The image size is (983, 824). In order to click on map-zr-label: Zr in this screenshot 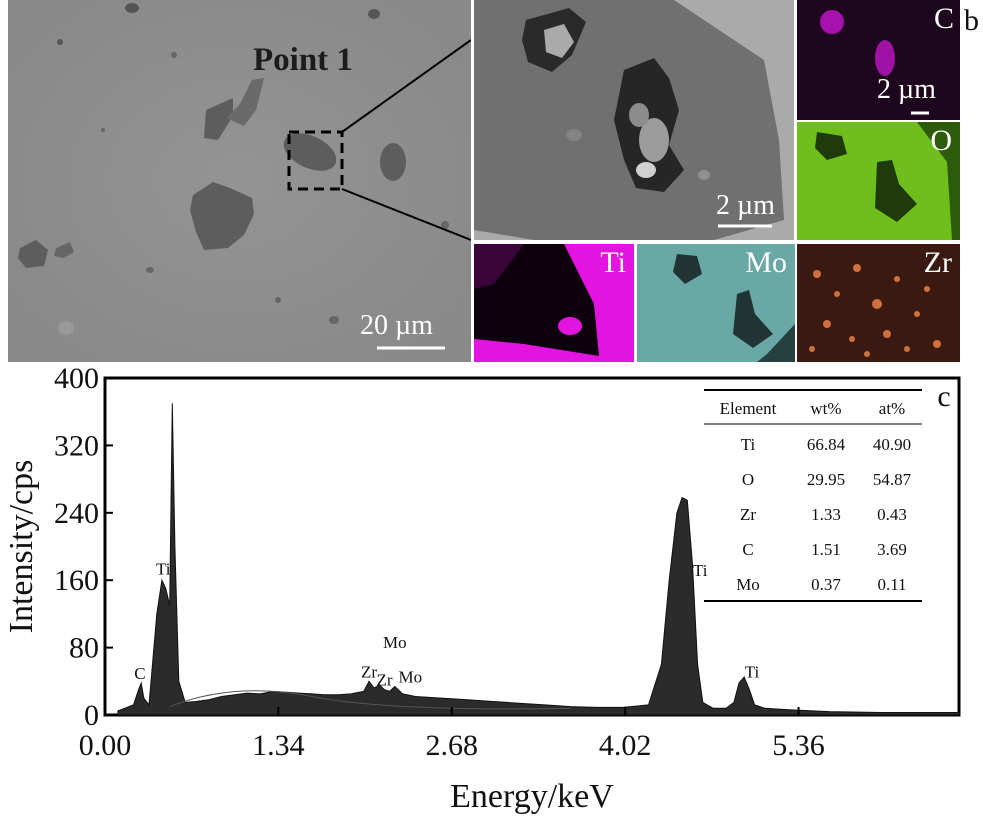, I will do `click(937, 262)`.